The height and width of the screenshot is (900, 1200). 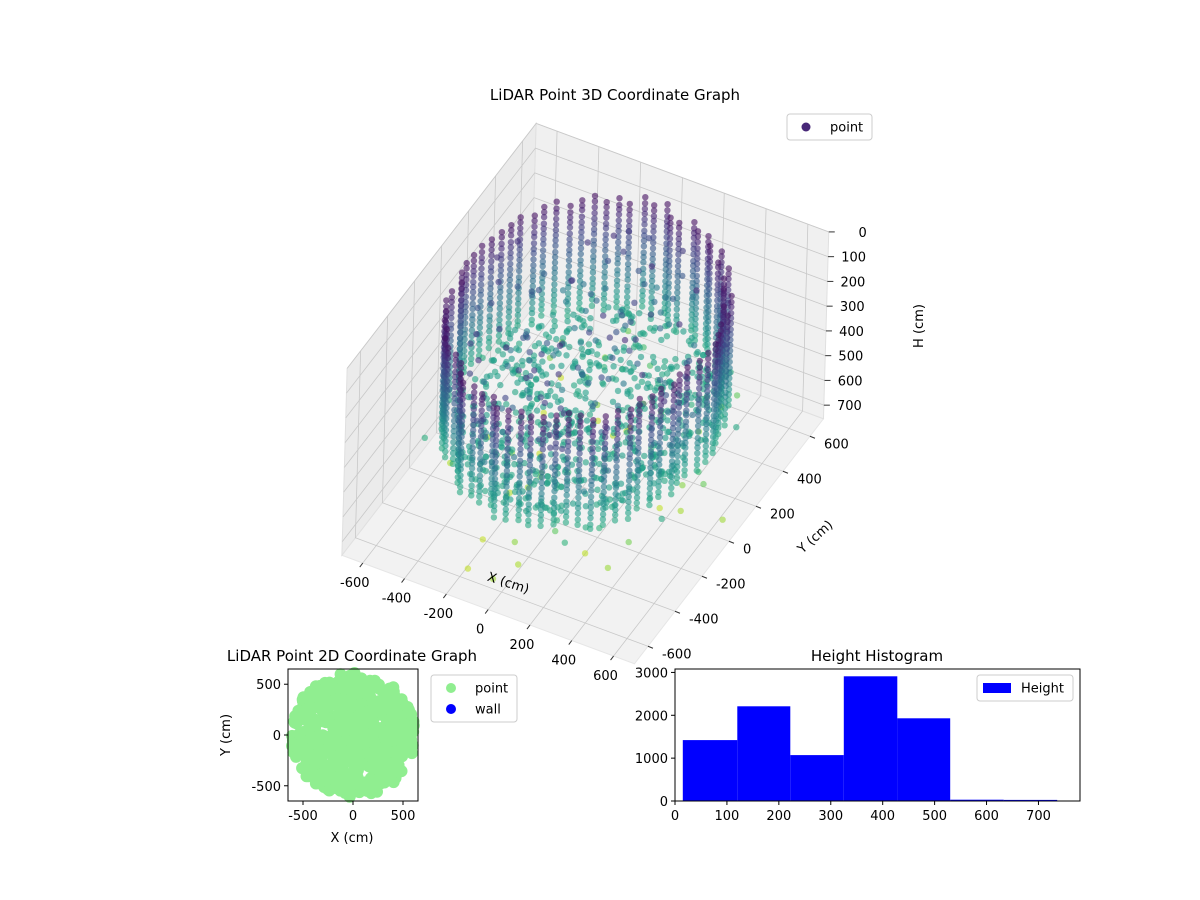 I want to click on chart-3d-legend-label: point, so click(x=846, y=128).